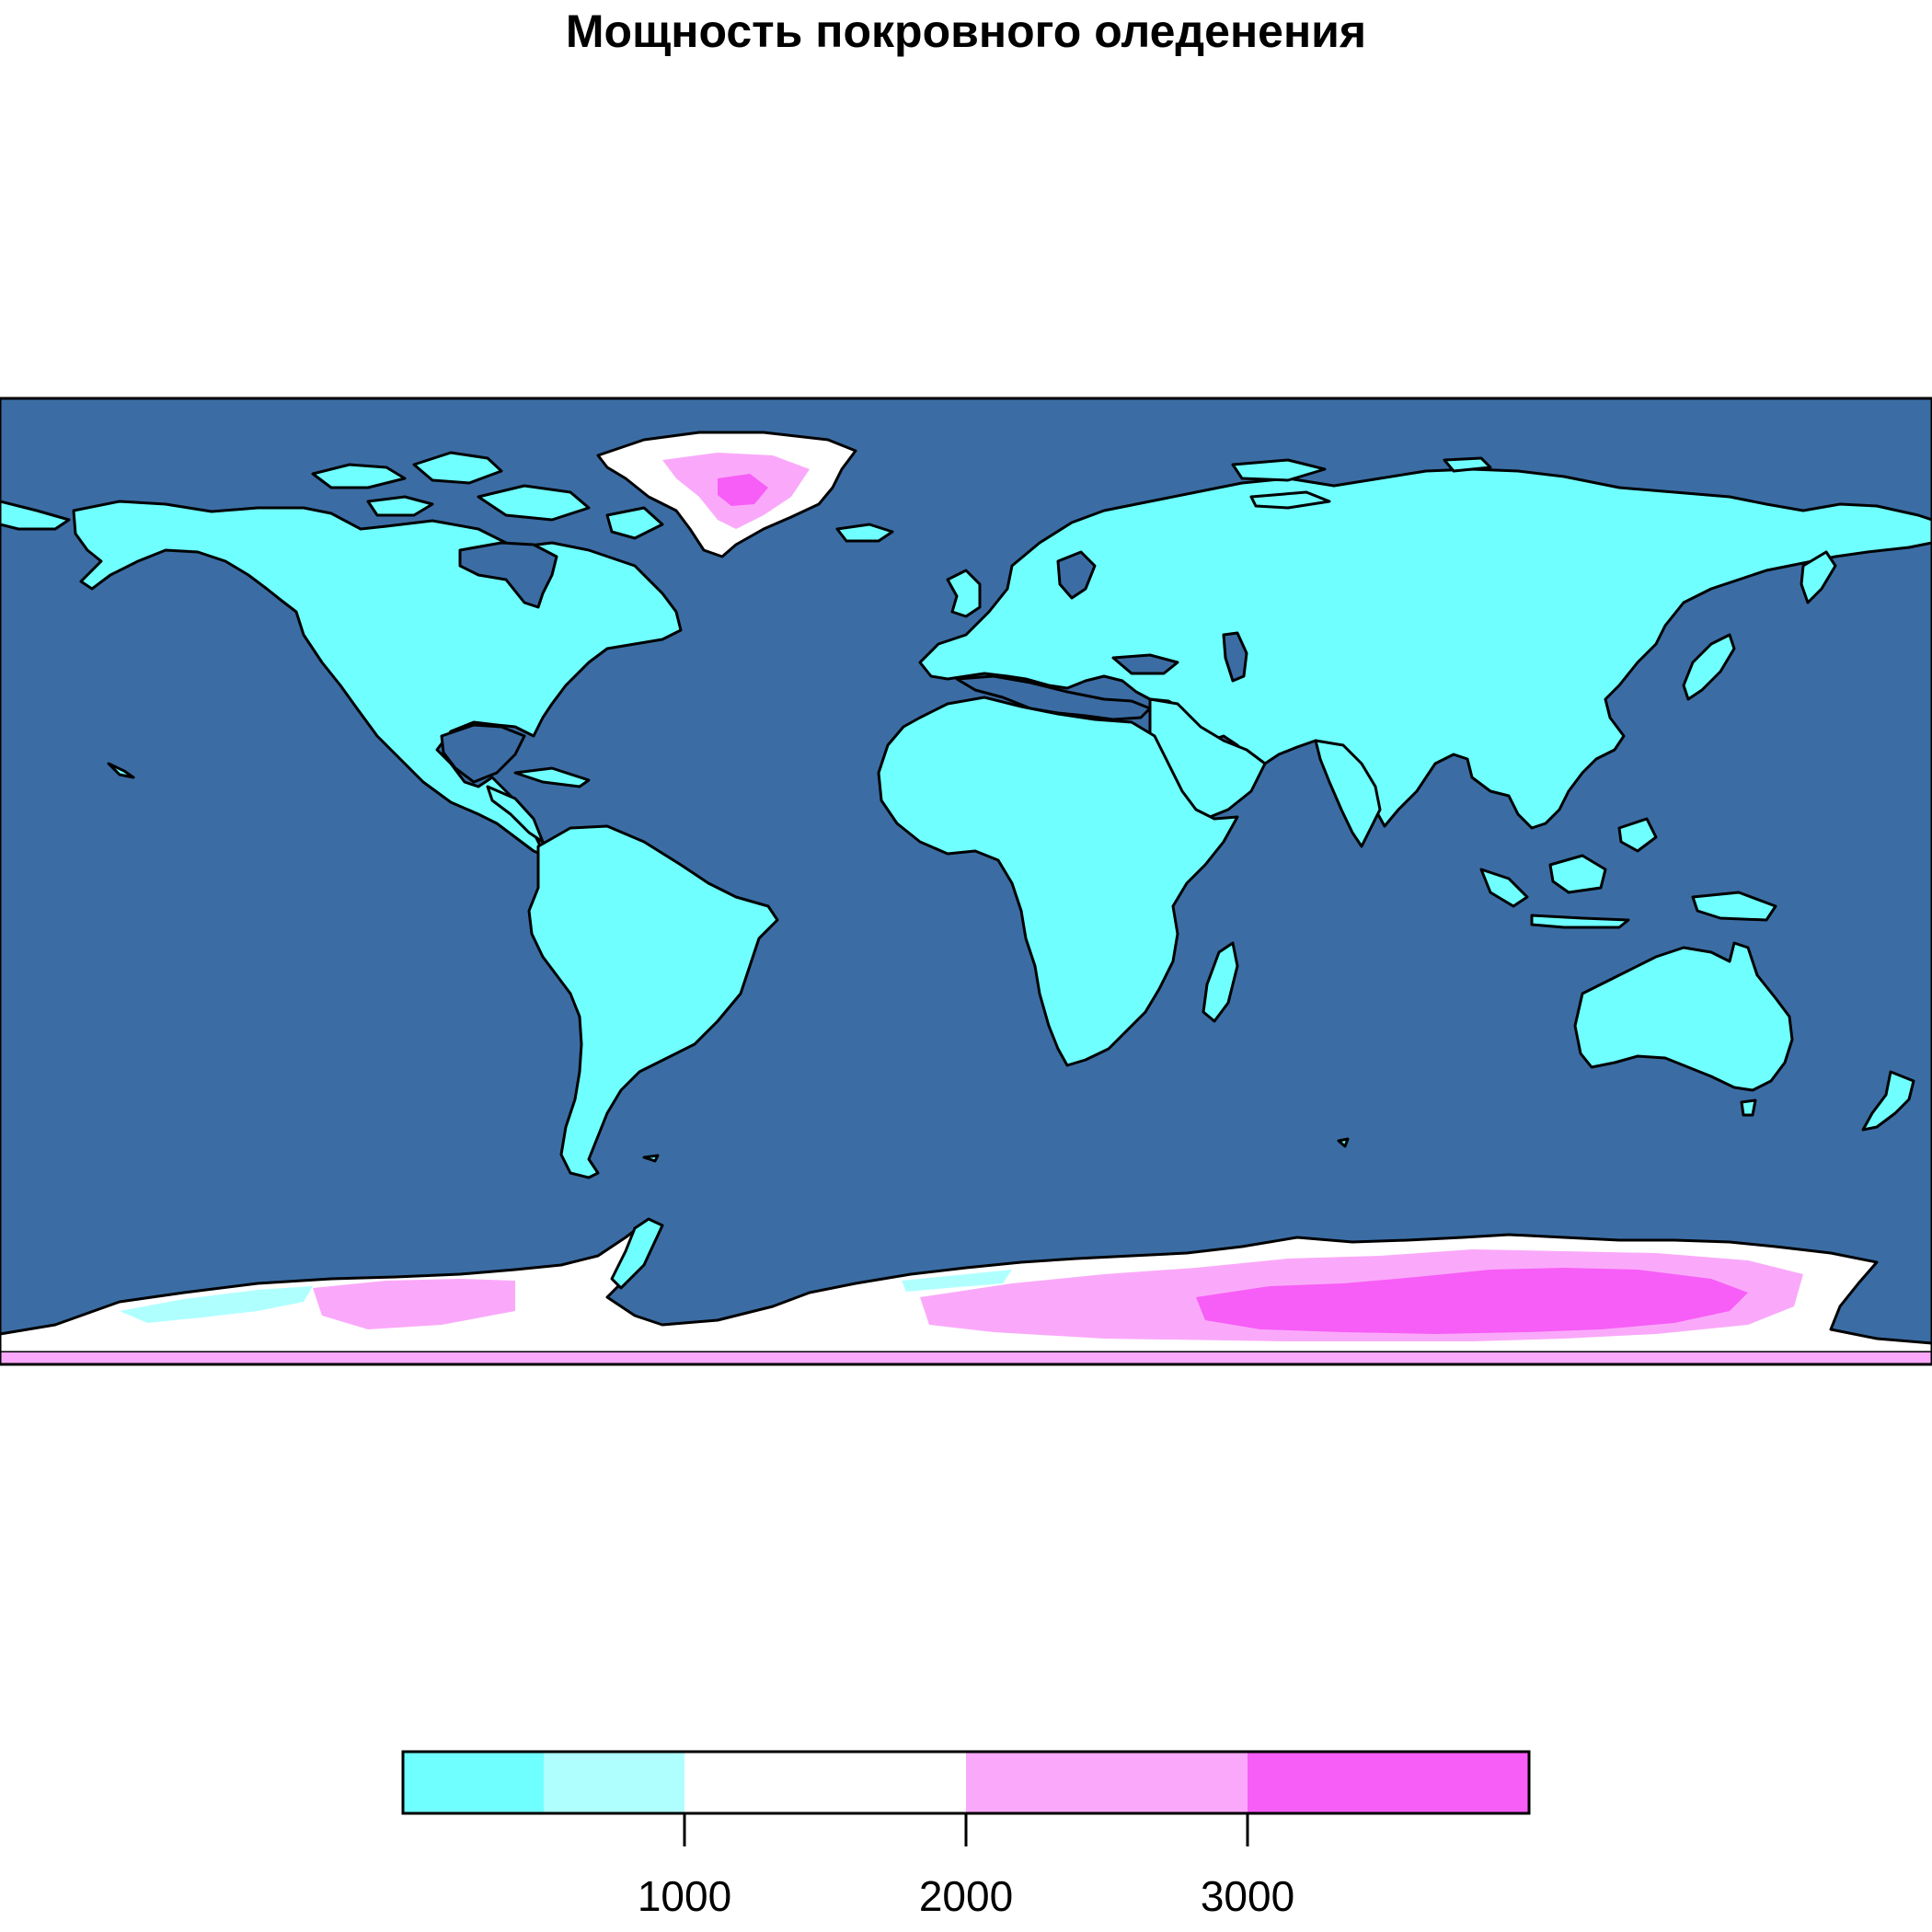 The height and width of the screenshot is (1932, 1932). Describe the element at coordinates (1053, 697) in the screenshot. I see `mediterranean-sea` at that location.